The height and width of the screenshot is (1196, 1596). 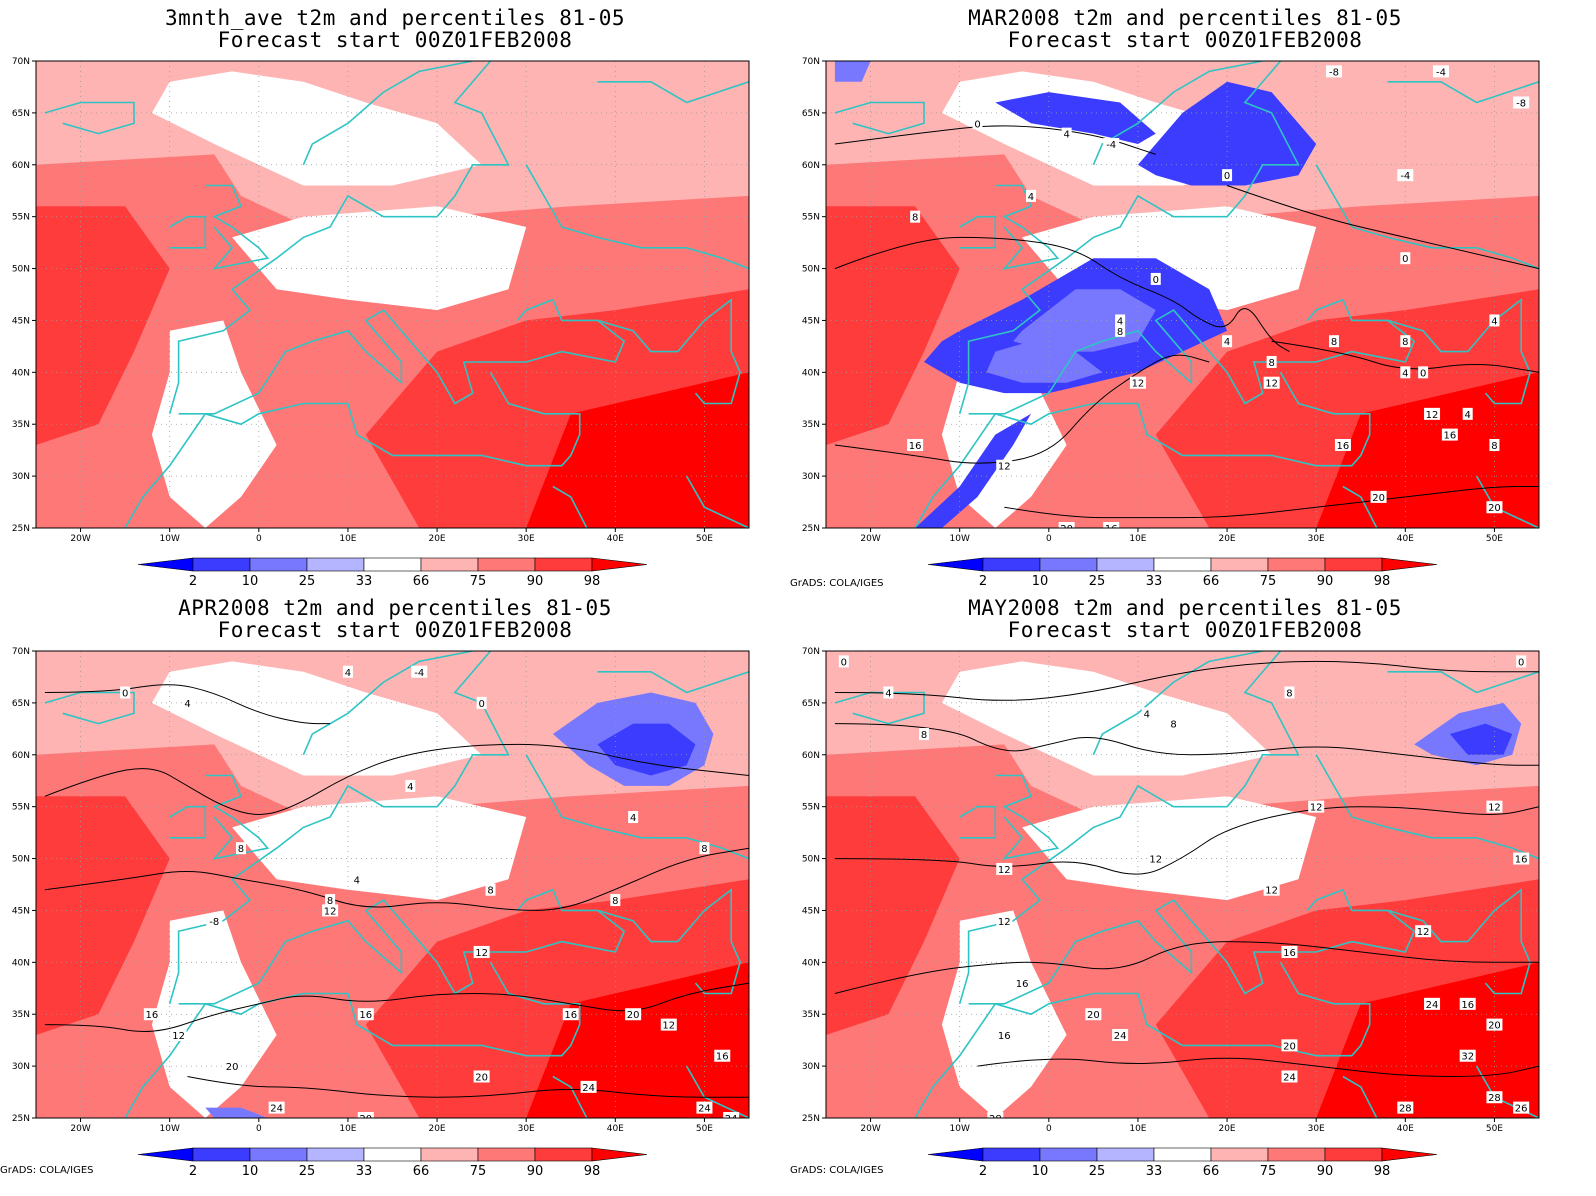 I want to click on lon-tick-label: 30E, so click(x=526, y=1129).